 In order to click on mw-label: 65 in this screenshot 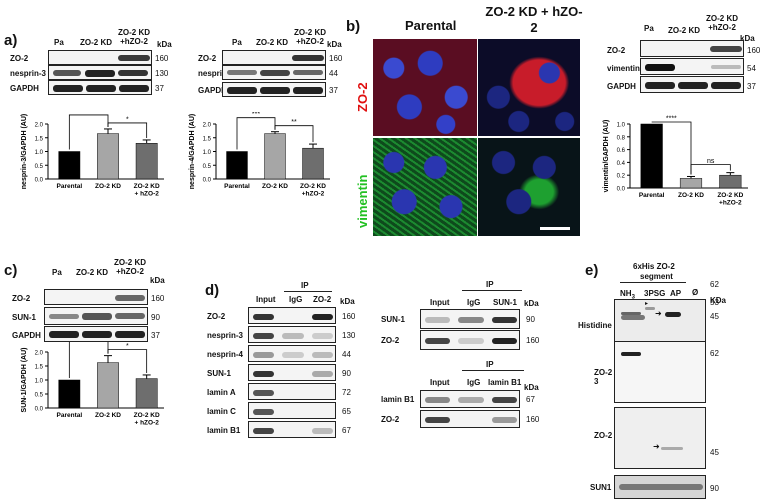, I will do `click(346, 411)`.